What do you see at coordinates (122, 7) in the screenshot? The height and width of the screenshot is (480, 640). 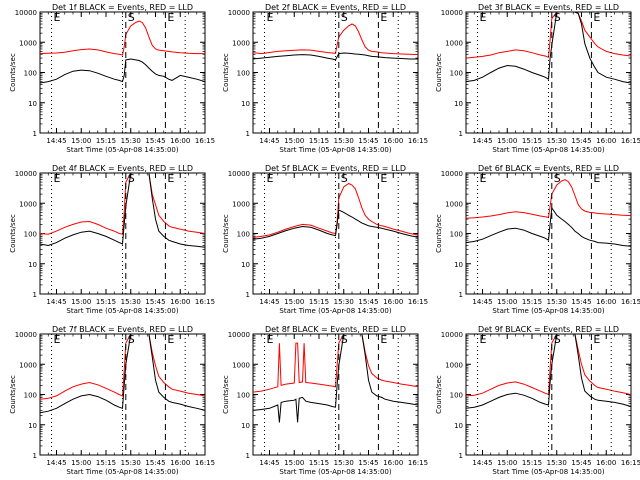 I see `chart-title: Det 1f BLACK = Events, RED = LLD` at bounding box center [122, 7].